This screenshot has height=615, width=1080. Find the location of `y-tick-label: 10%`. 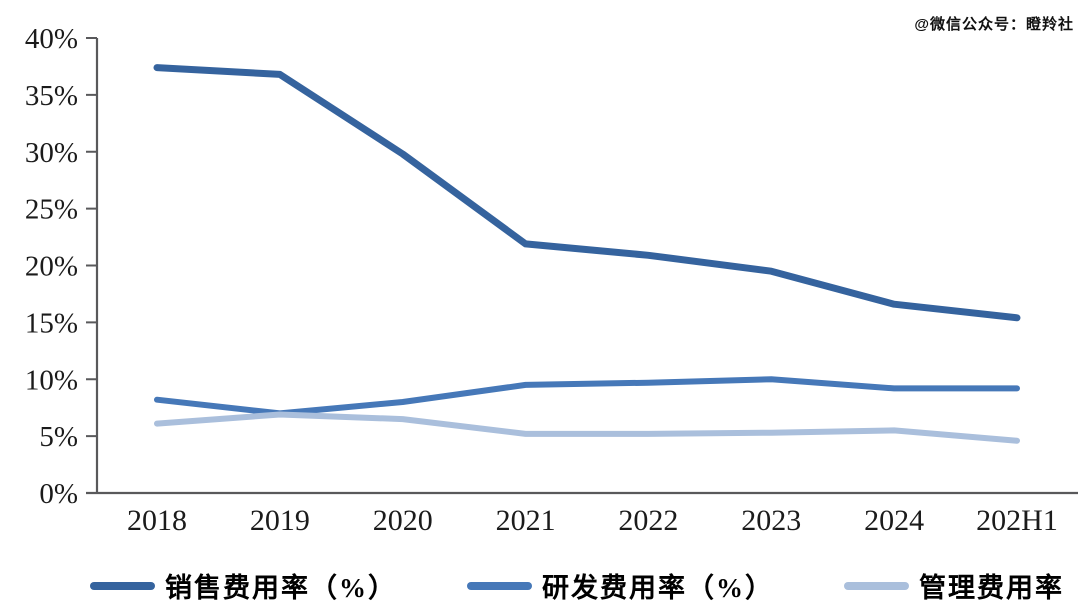

y-tick-label: 10% is located at coordinates (51, 380).